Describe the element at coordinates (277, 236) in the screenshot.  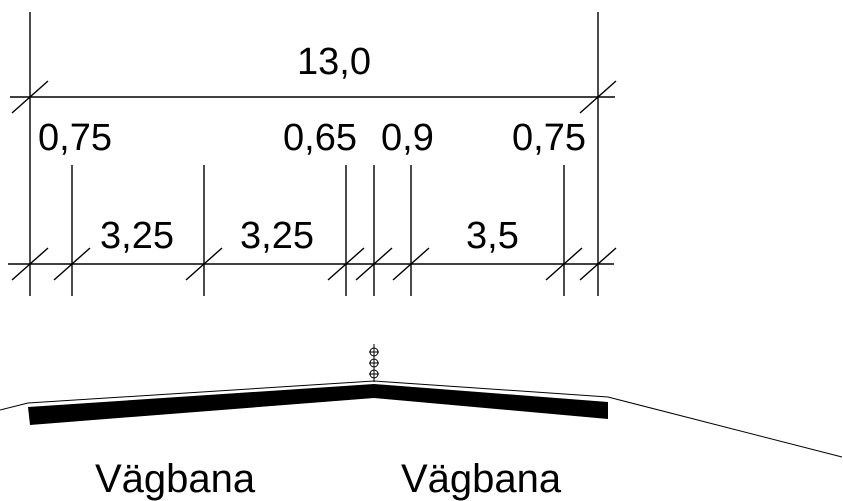
I see `dim-lane-2: 3,25` at that location.